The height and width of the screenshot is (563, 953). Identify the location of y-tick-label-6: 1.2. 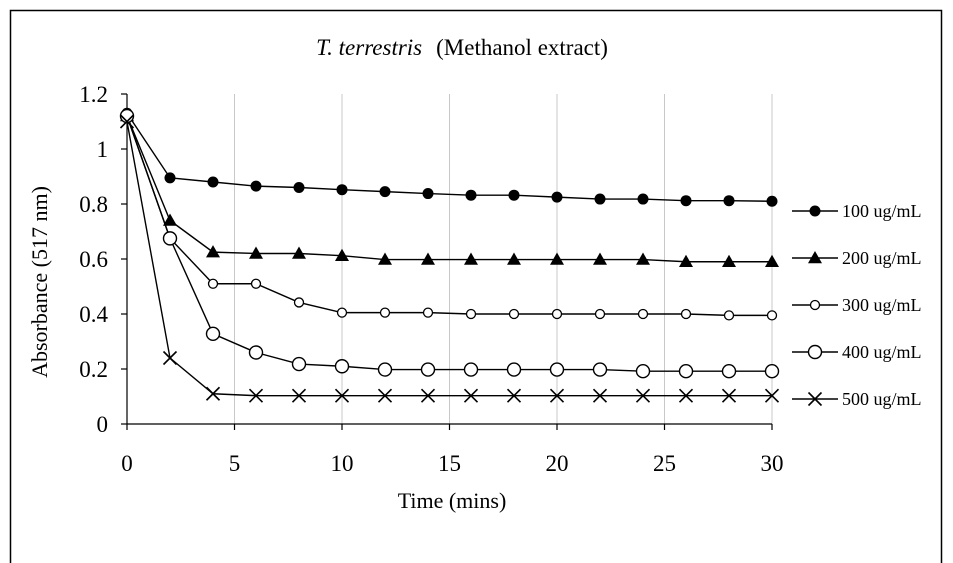
(93, 94).